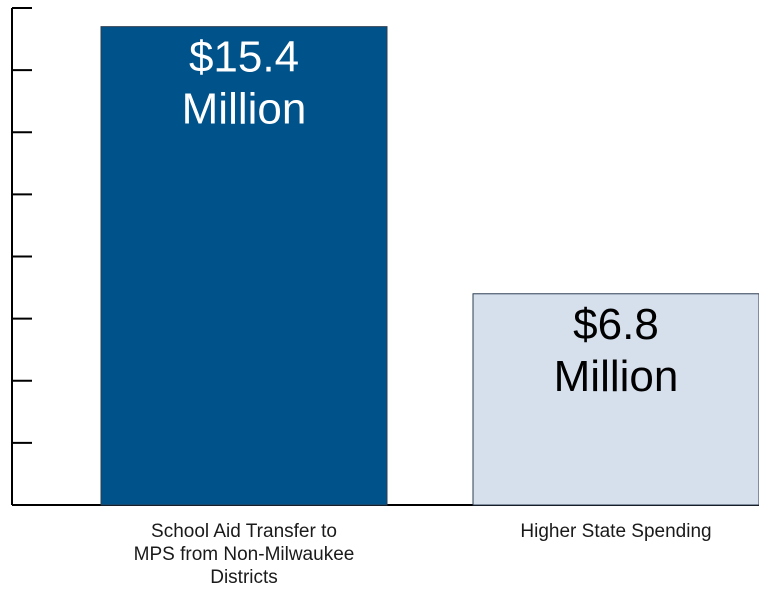 The width and height of the screenshot is (759, 594). I want to click on category-label-line: Higher State Spending, so click(615, 531).